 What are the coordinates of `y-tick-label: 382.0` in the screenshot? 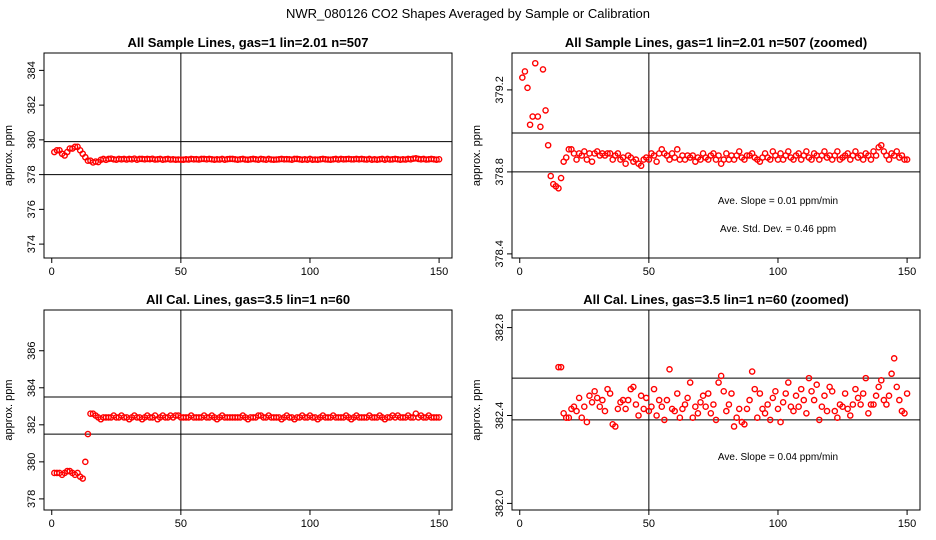 It's located at (500, 504).